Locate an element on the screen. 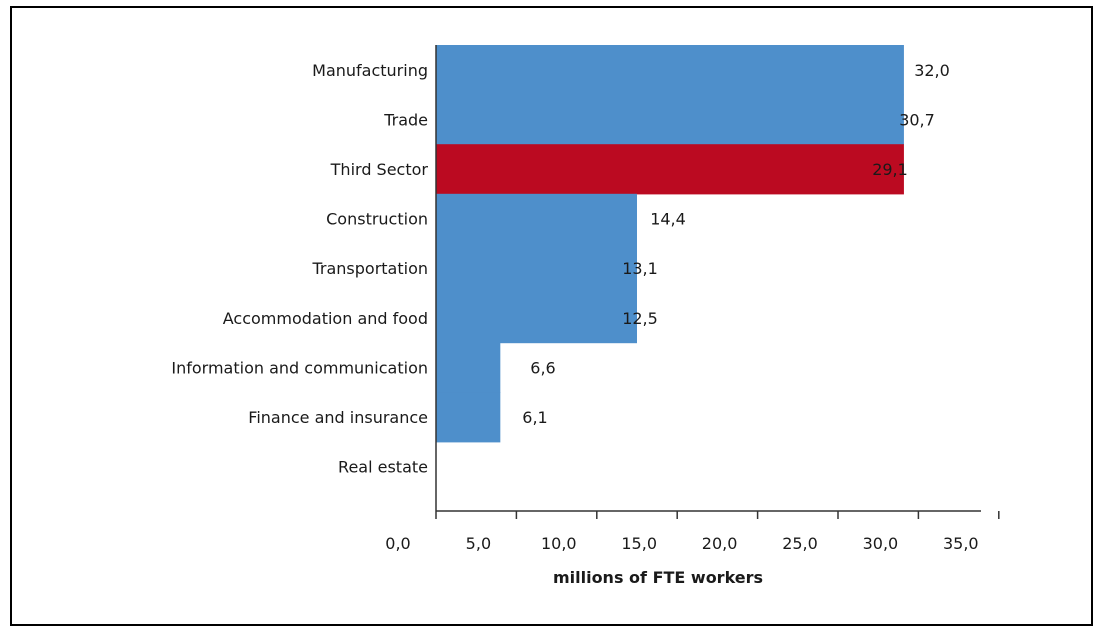 Image resolution: width=1103 pixels, height=626 pixels. value-label-6: 6,6 is located at coordinates (542, 367).